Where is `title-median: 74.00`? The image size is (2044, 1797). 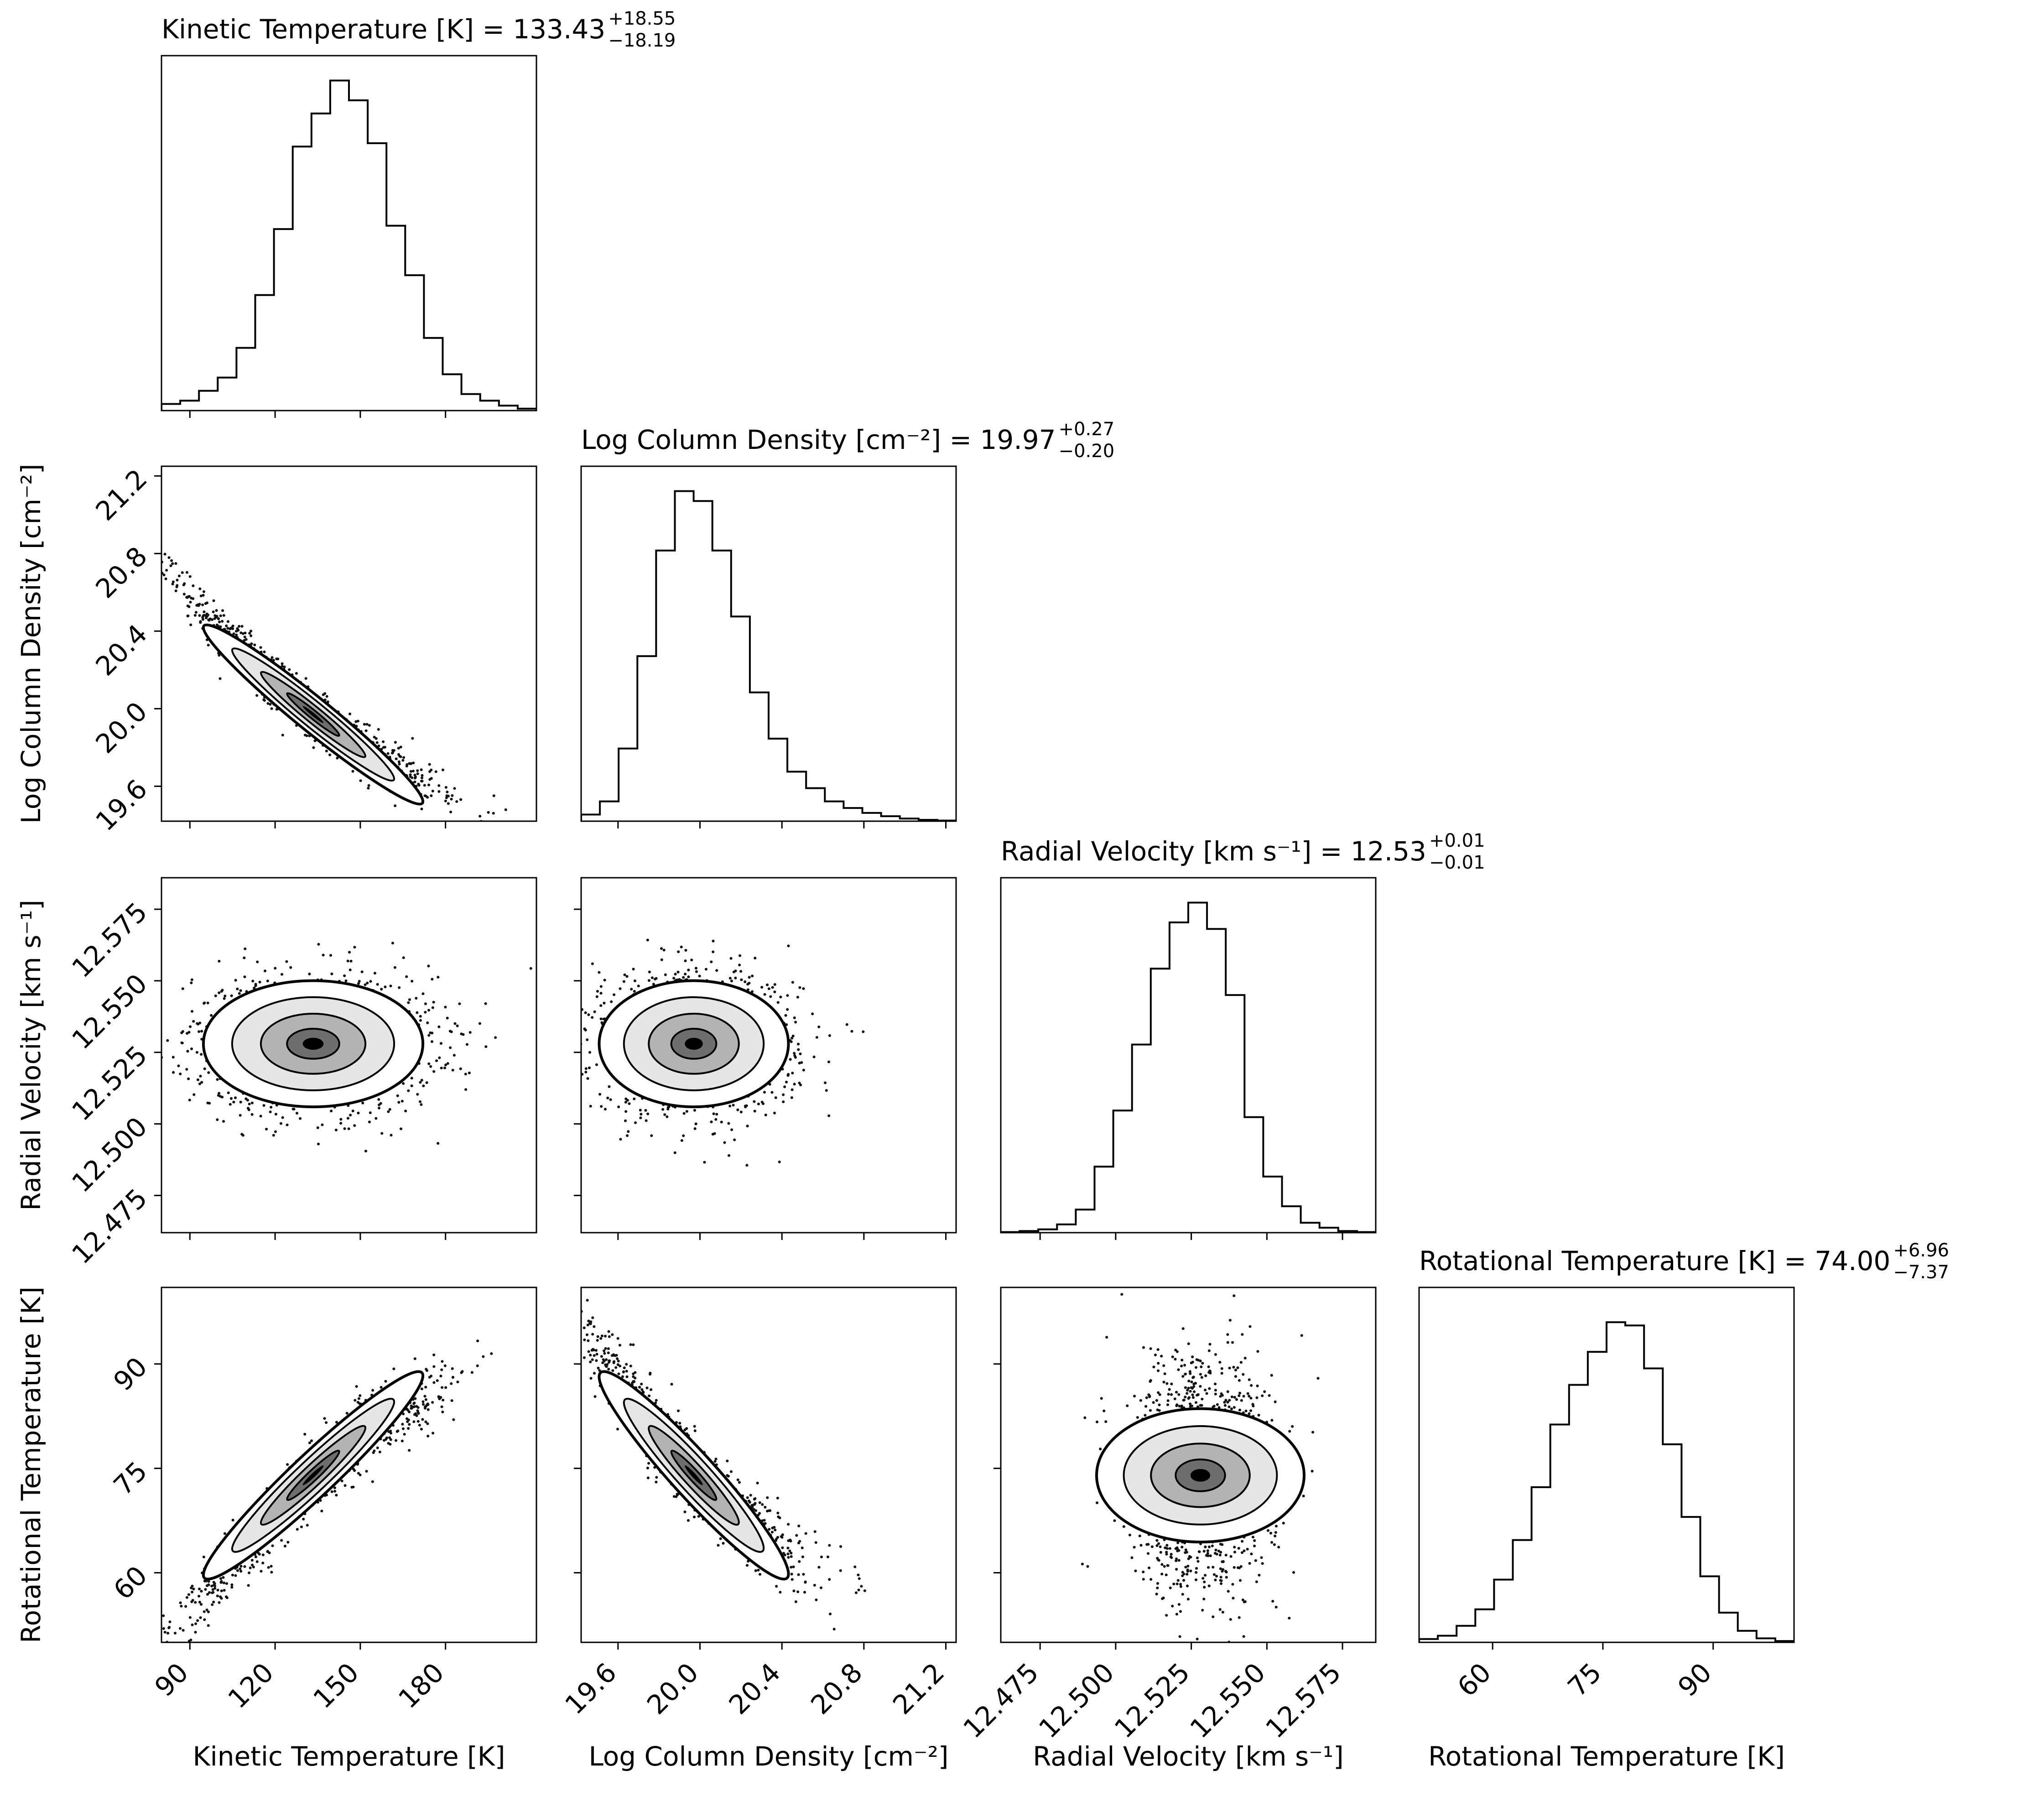 title-median: 74.00 is located at coordinates (1852, 1260).